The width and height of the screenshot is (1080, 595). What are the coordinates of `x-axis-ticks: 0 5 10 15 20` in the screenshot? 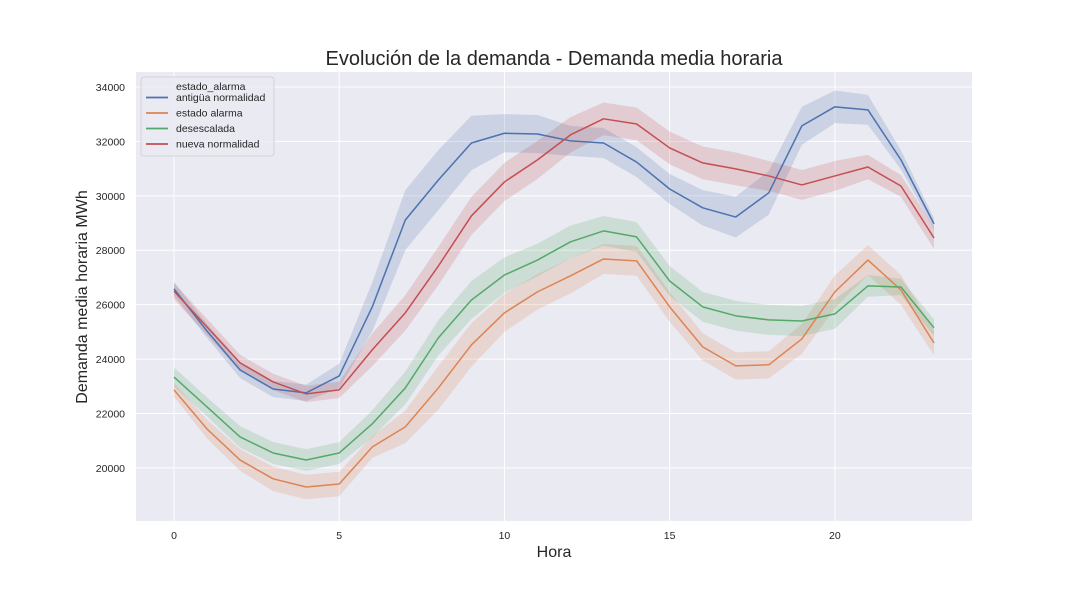 It's located at (506, 536).